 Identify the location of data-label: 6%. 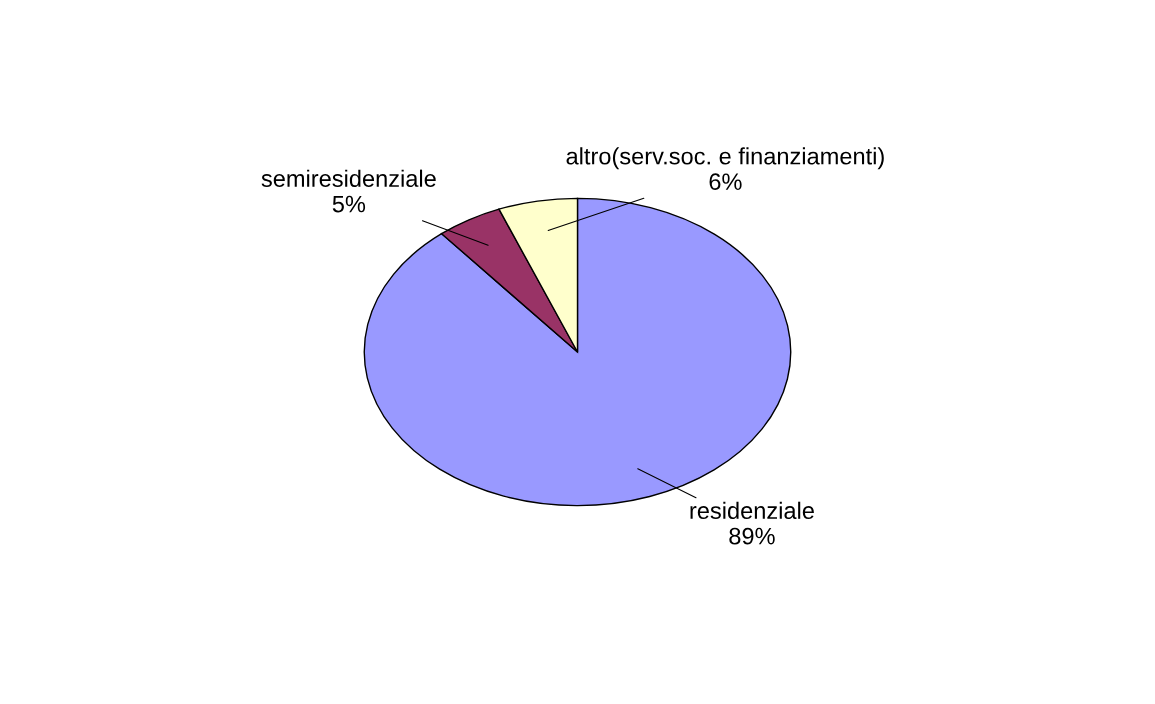
(725, 181).